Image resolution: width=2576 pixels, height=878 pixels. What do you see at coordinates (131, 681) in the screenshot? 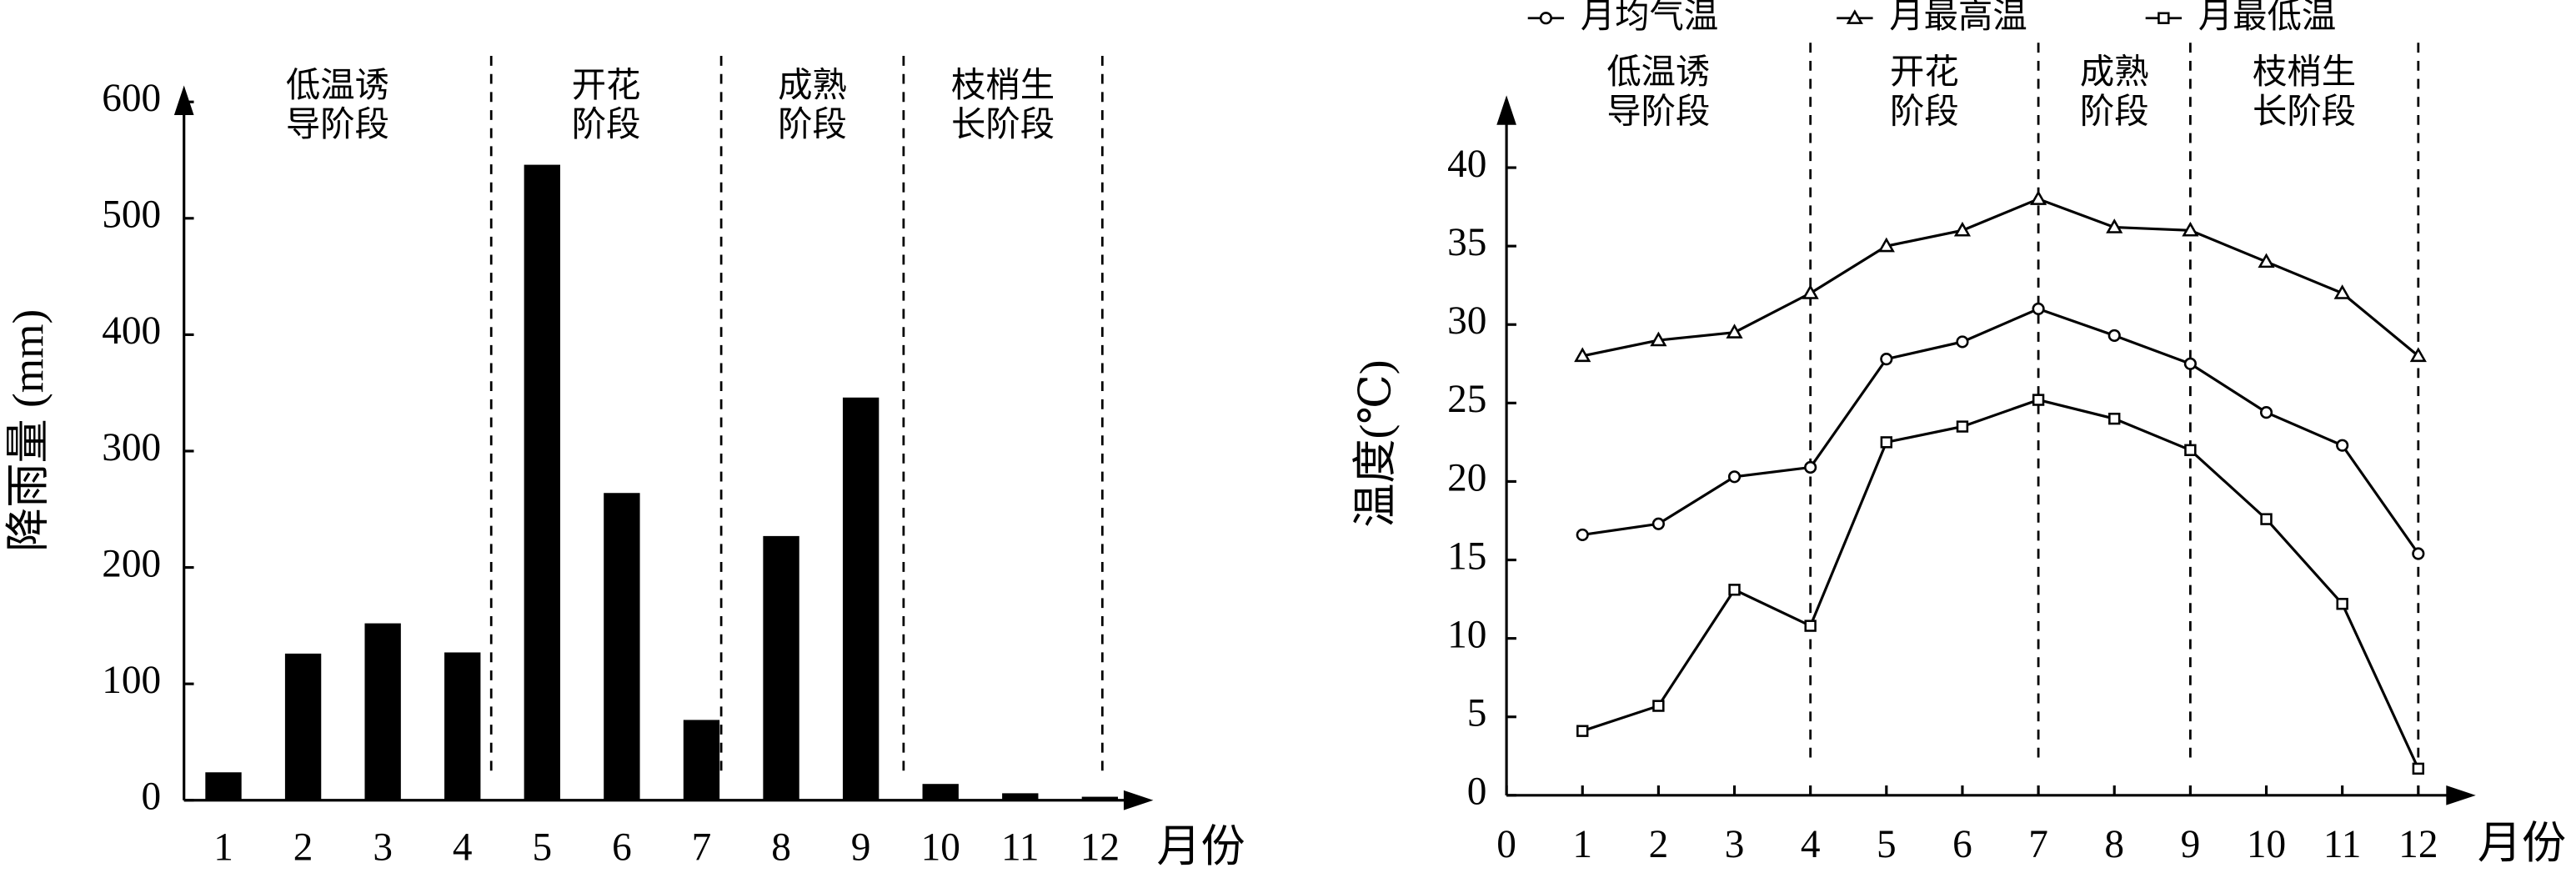
I see `y-tick-label: 100` at bounding box center [131, 681].